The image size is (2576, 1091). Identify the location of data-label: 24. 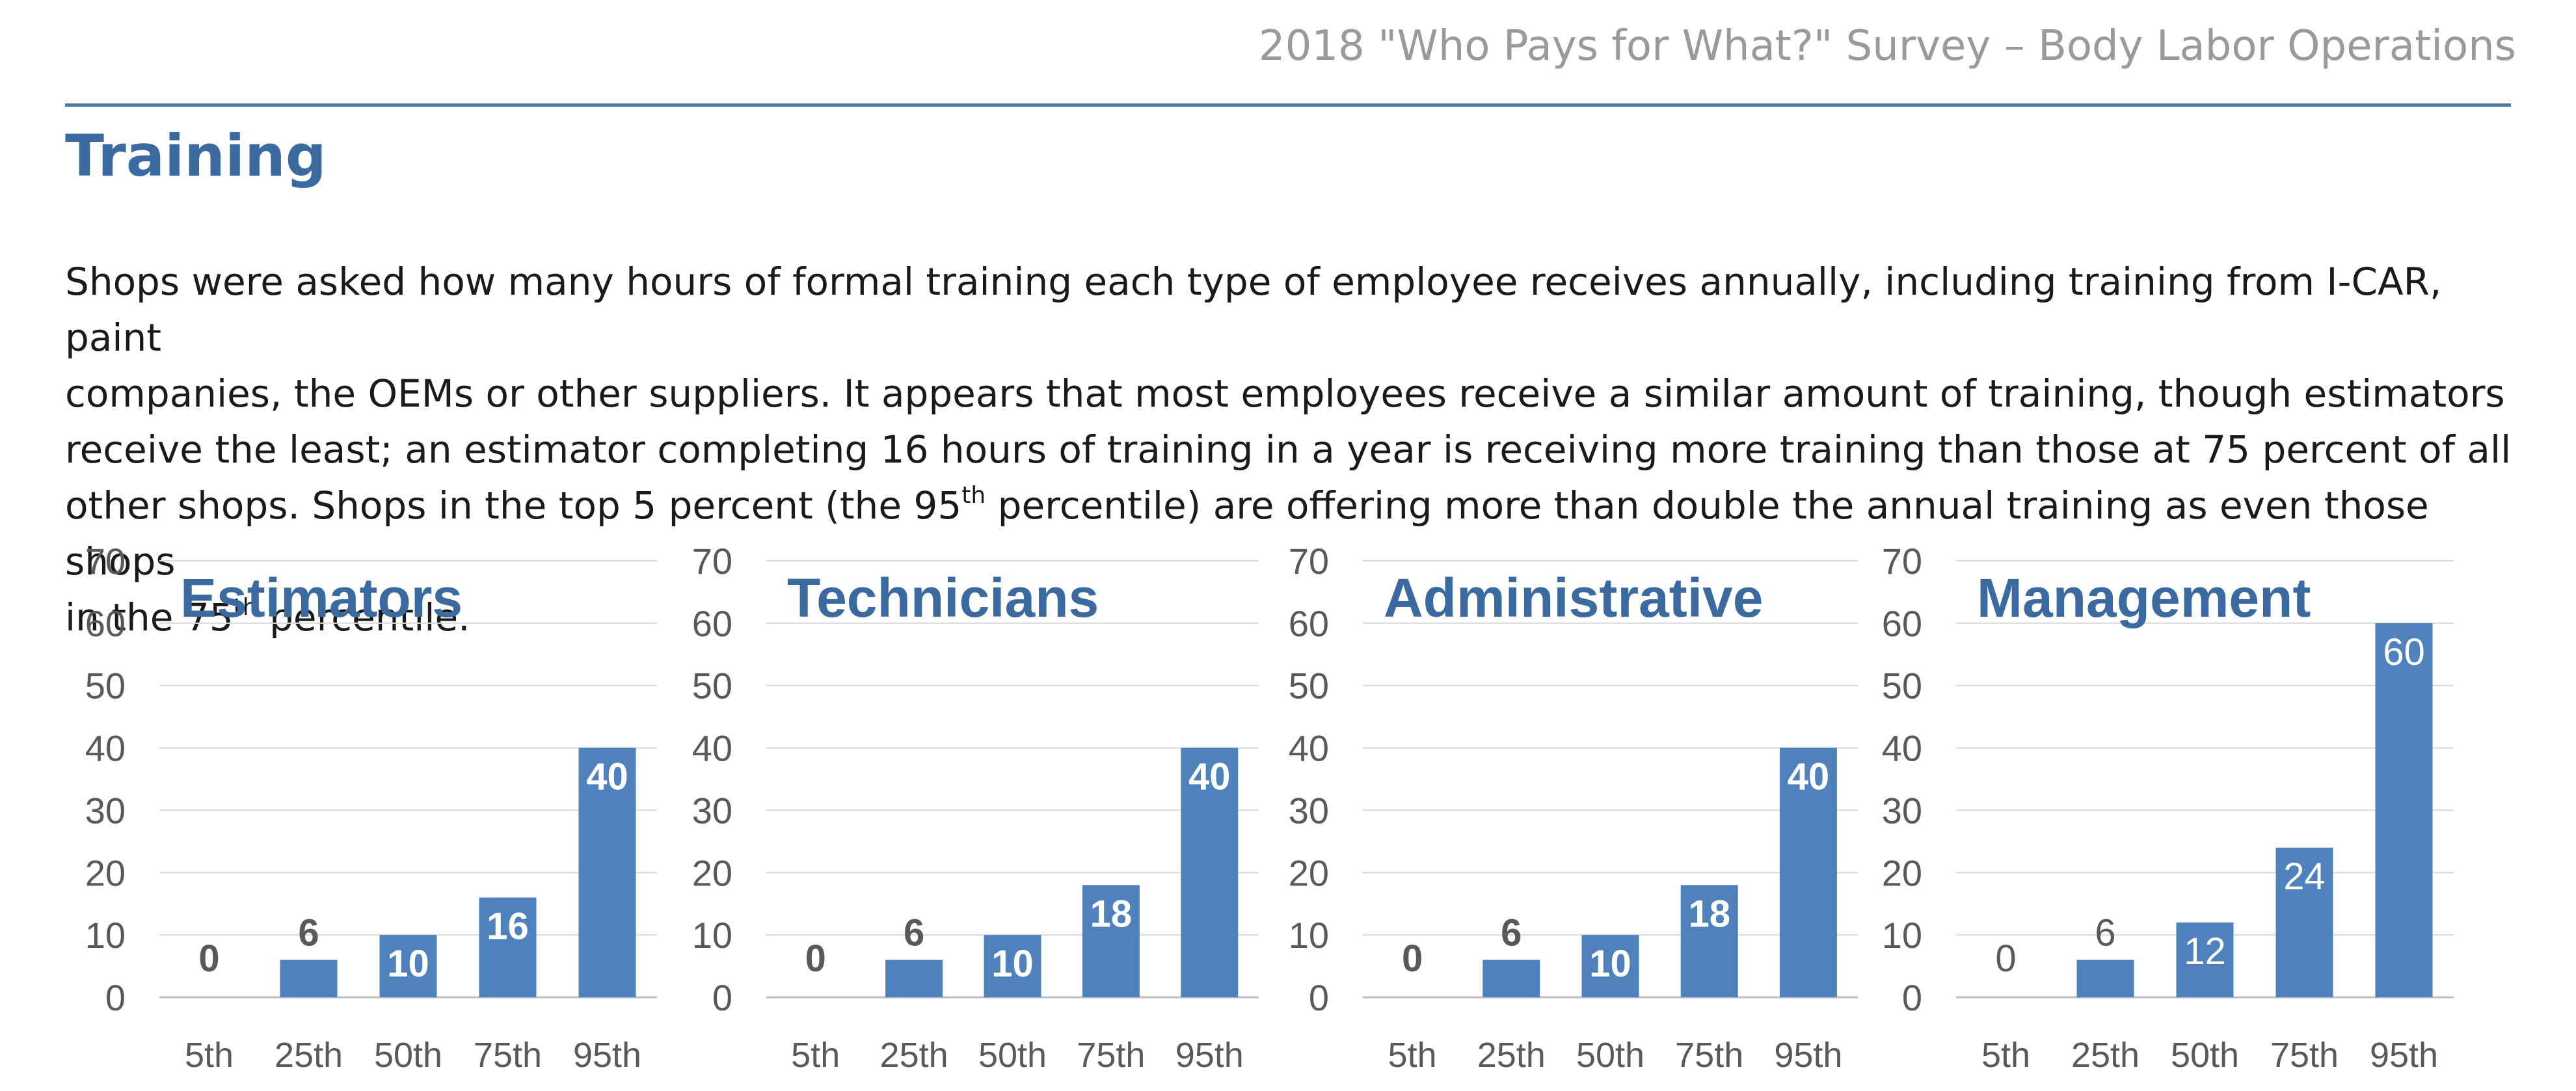
(2304, 876).